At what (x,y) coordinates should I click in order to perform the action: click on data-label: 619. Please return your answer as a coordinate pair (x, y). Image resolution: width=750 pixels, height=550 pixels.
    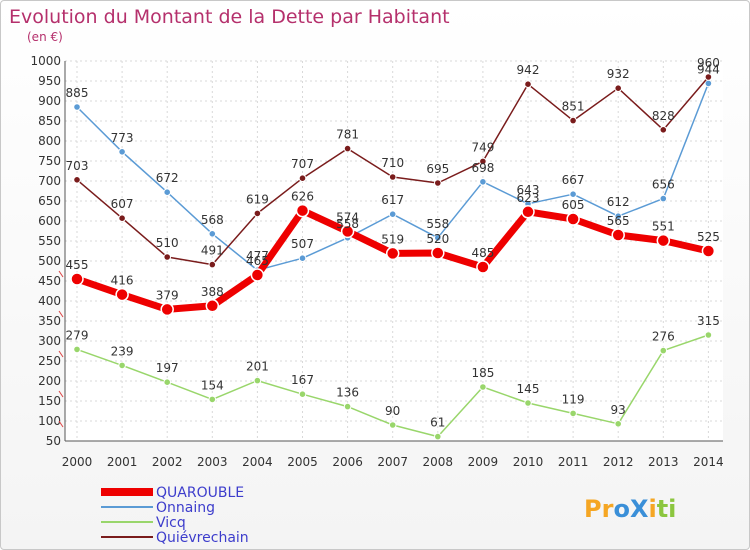
    Looking at the image, I should click on (257, 199).